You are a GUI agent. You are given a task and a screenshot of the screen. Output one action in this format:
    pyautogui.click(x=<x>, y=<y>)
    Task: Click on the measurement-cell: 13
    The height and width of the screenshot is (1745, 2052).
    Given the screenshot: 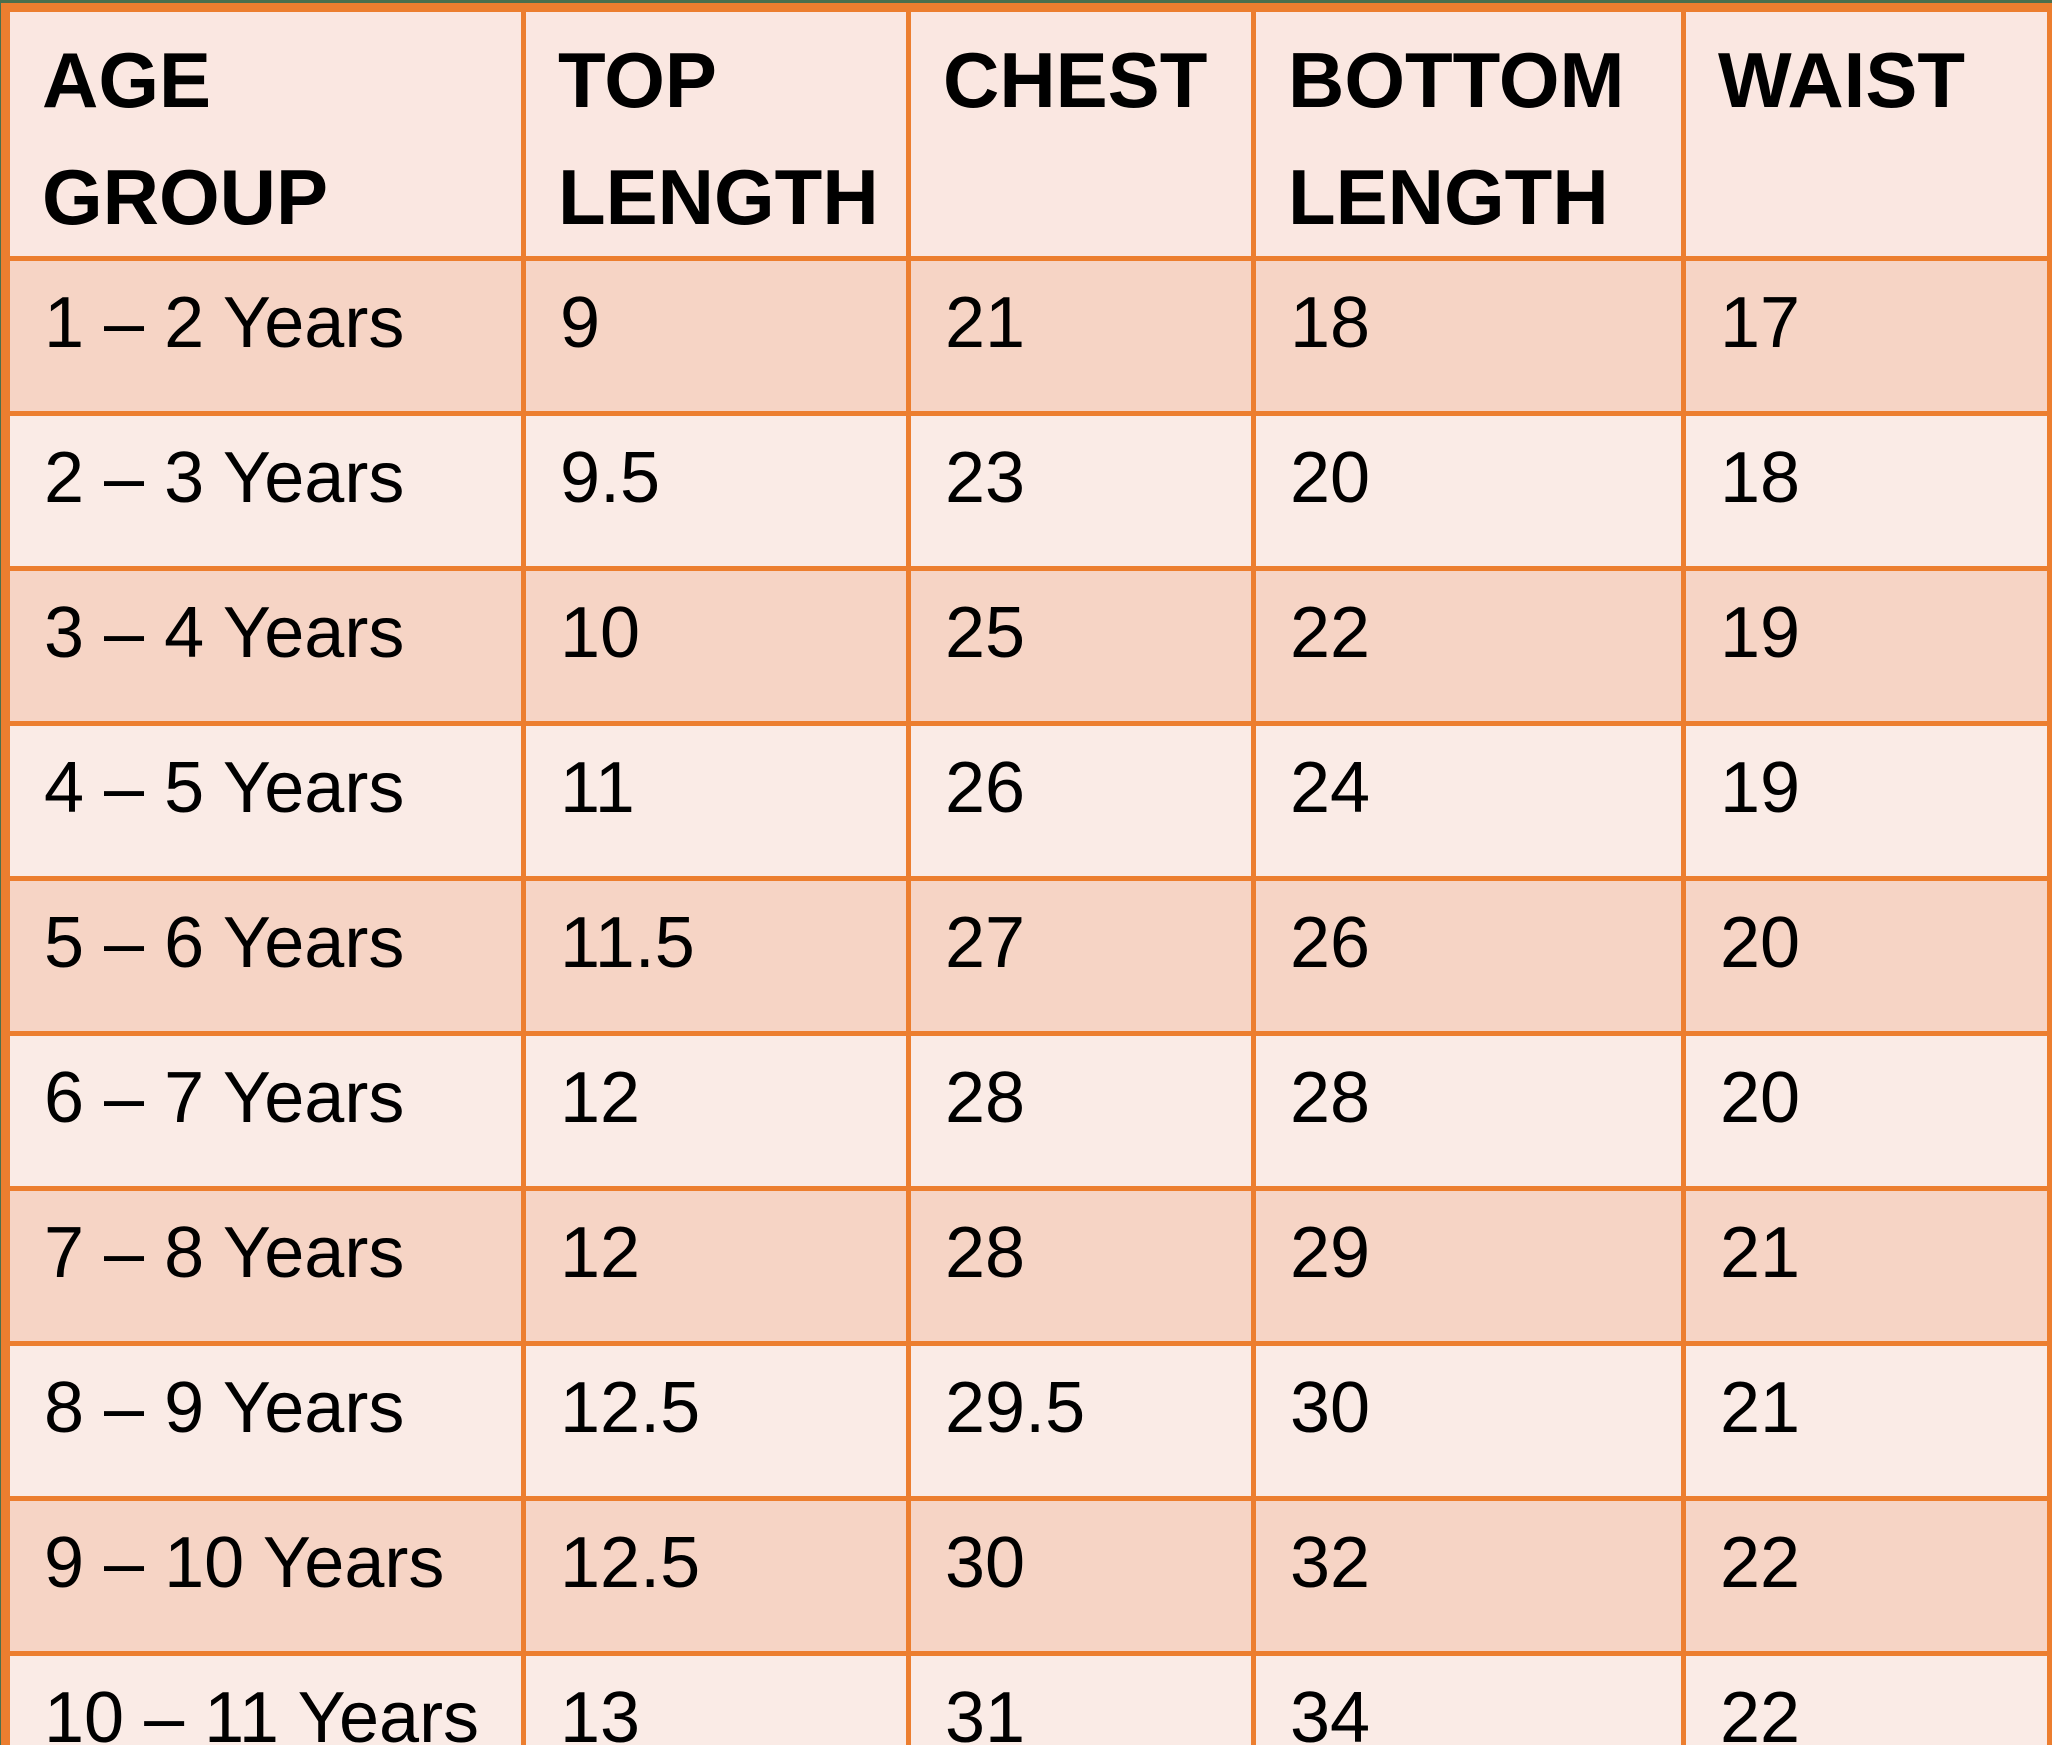 What is the action you would take?
    pyautogui.click(x=716, y=1698)
    